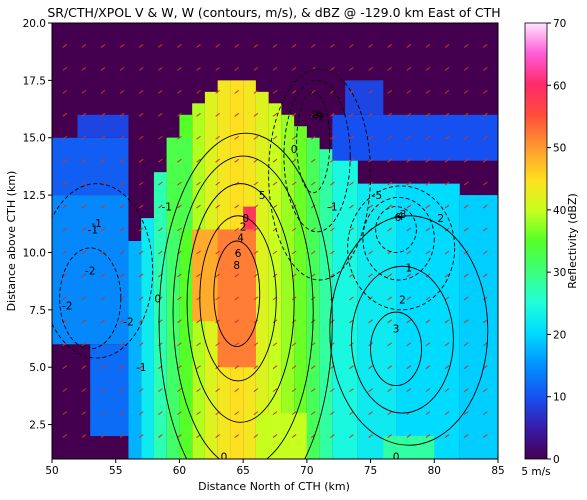 Image resolution: width=587 pixels, height=500 pixels. What do you see at coordinates (556, 460) in the screenshot?
I see `colorbar-tick-label: 0` at bounding box center [556, 460].